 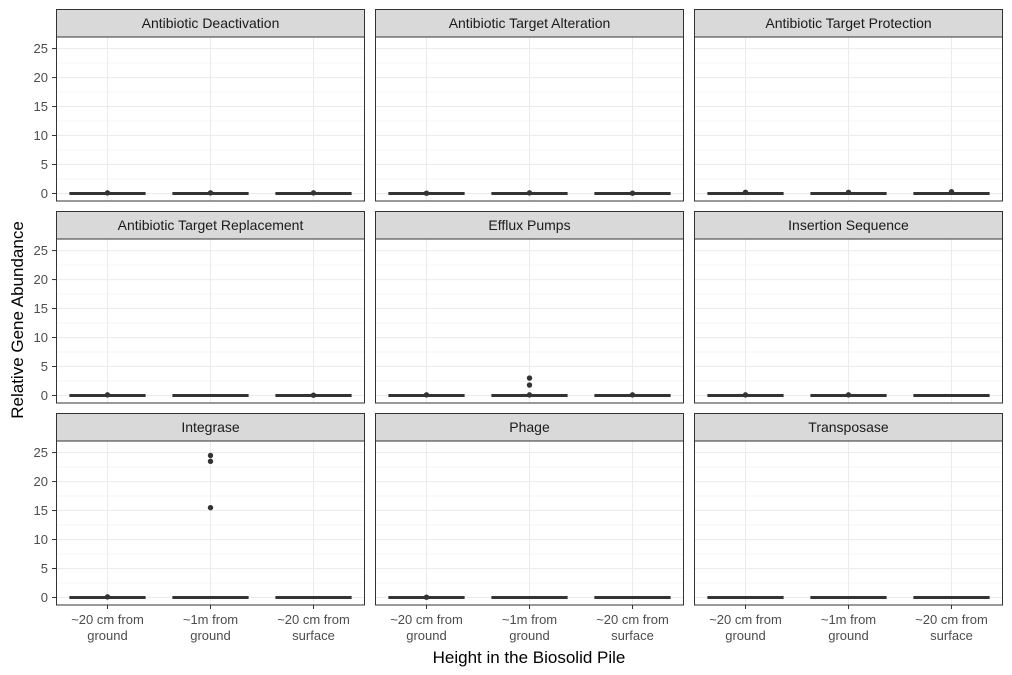 I want to click on x-axis-title: Height in the Biosolid Pile, so click(x=529, y=657).